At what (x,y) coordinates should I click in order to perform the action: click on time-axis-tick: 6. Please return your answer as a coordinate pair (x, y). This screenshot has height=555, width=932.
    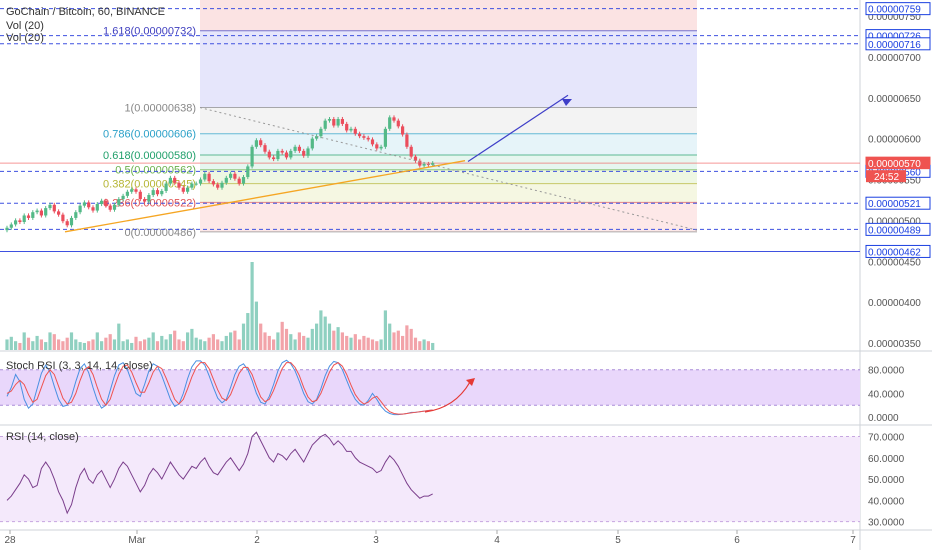
    Looking at the image, I should click on (737, 540).